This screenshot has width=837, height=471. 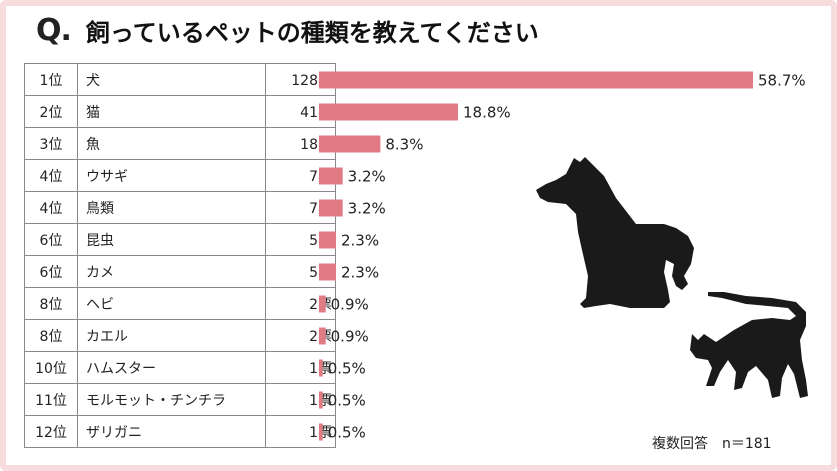 What do you see at coordinates (171, 175) in the screenshot?
I see `pet-name-cell: ウサギ` at bounding box center [171, 175].